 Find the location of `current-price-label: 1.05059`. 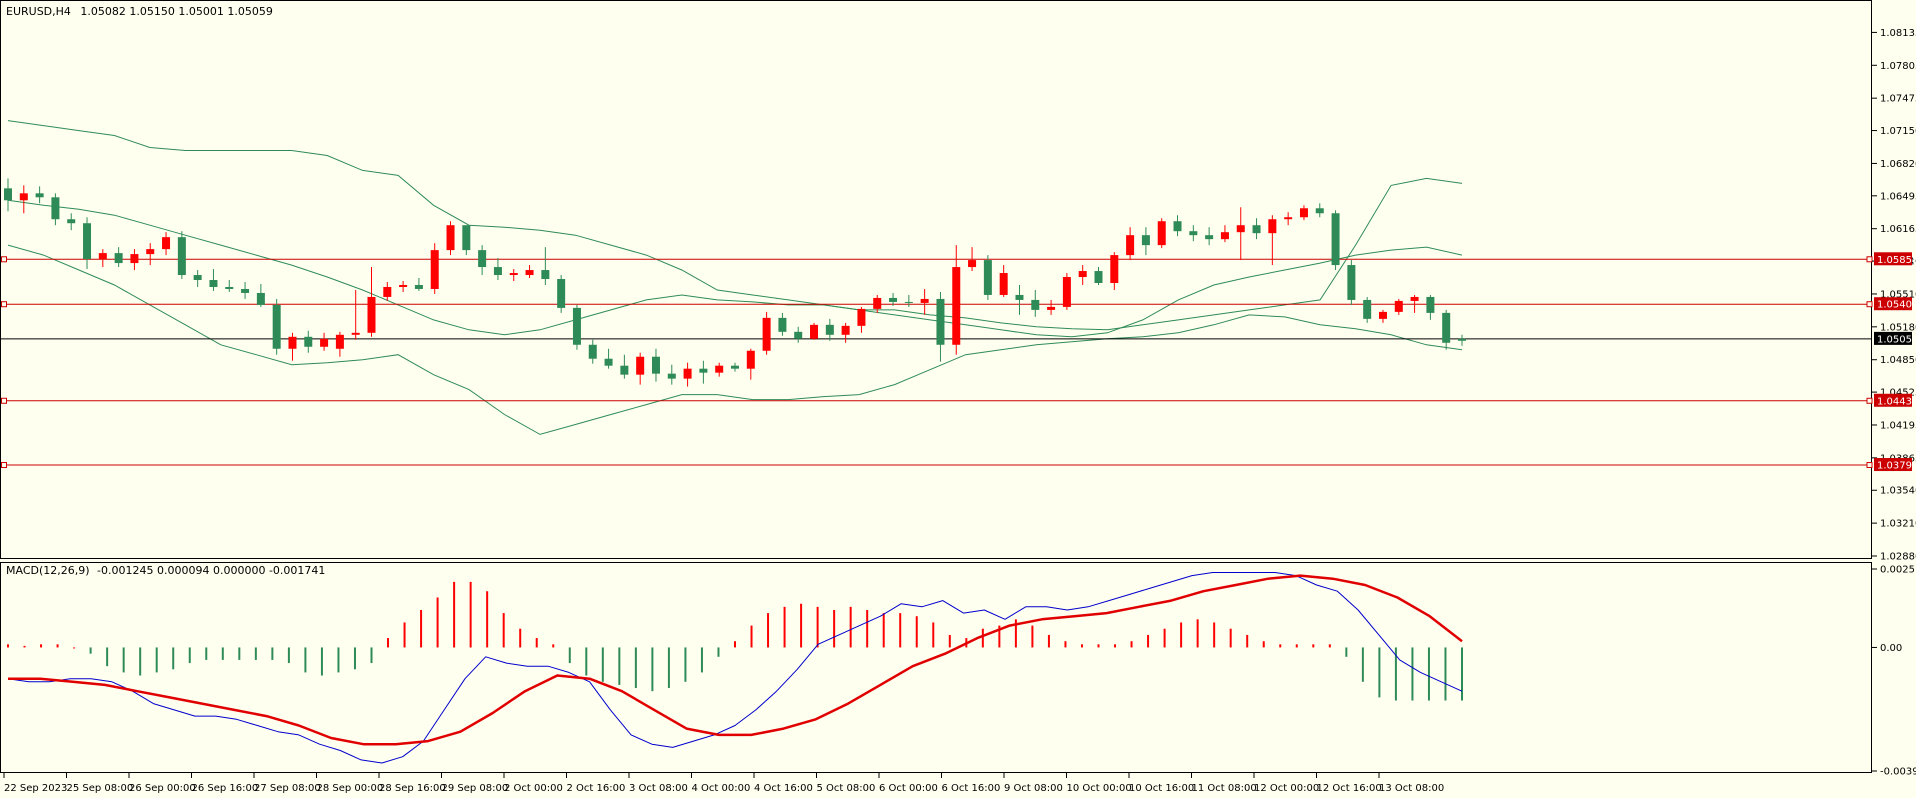

current-price-label: 1.05059 is located at coordinates (1896, 339).